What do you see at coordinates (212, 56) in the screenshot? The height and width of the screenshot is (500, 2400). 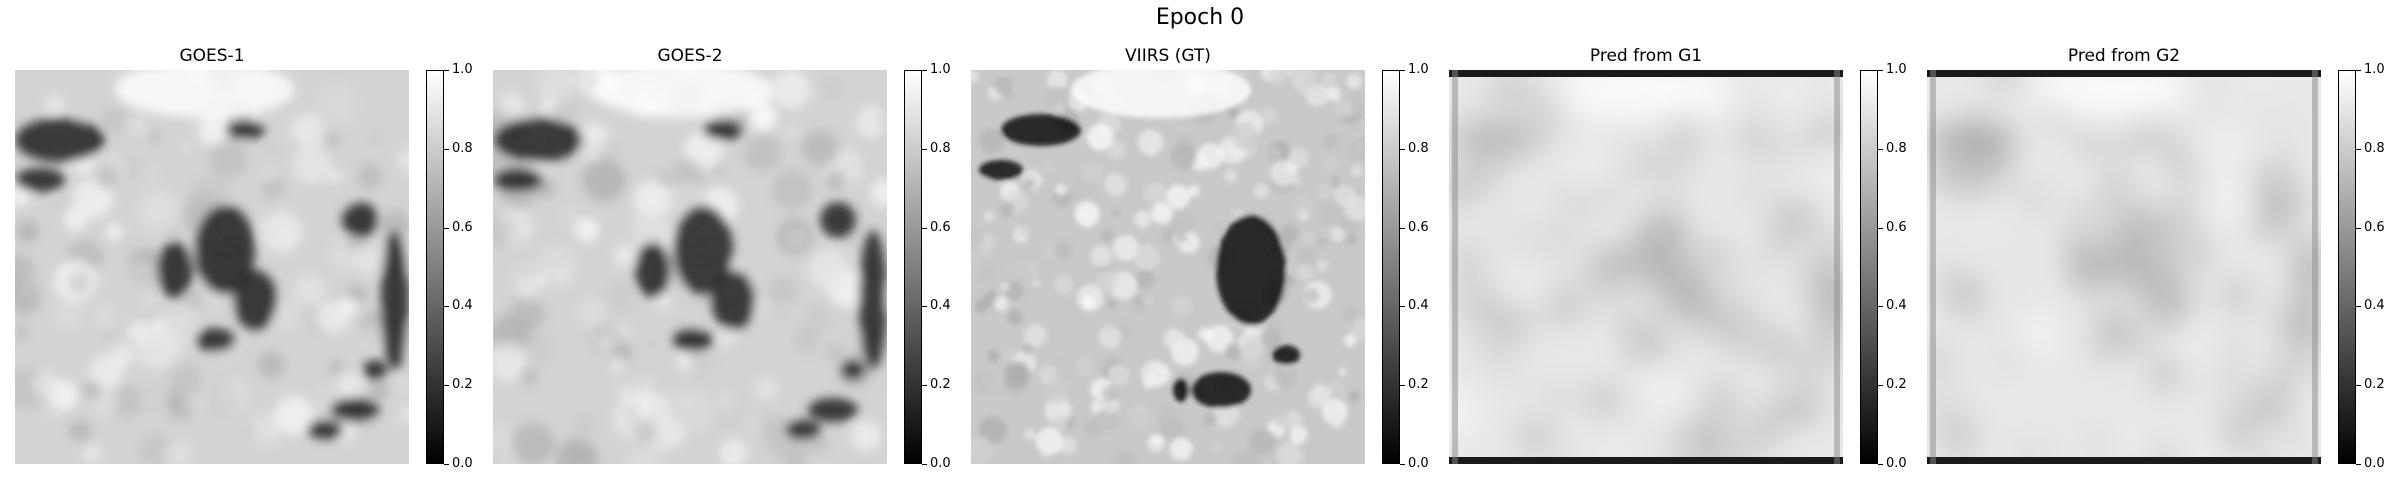 I see `panel-title: GOES-1` at bounding box center [212, 56].